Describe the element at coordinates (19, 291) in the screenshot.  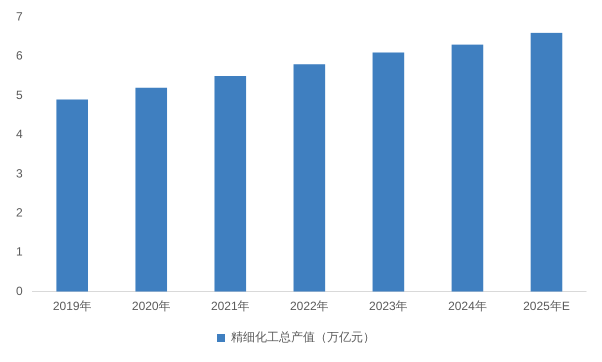
I see `y-tick-label: 0` at that location.